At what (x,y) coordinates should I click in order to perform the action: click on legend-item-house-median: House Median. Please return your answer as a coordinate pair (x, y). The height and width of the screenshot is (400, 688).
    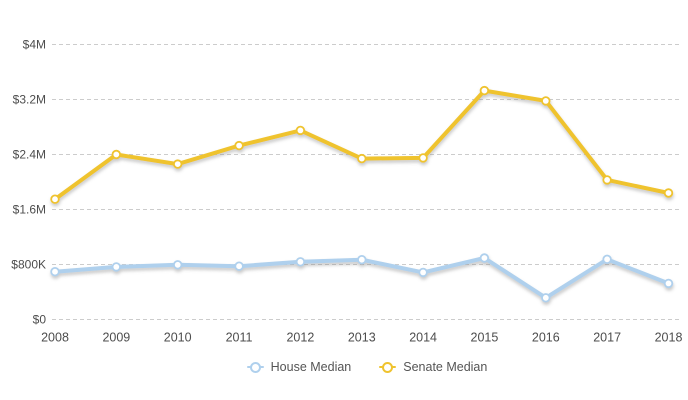
    Looking at the image, I should click on (299, 367).